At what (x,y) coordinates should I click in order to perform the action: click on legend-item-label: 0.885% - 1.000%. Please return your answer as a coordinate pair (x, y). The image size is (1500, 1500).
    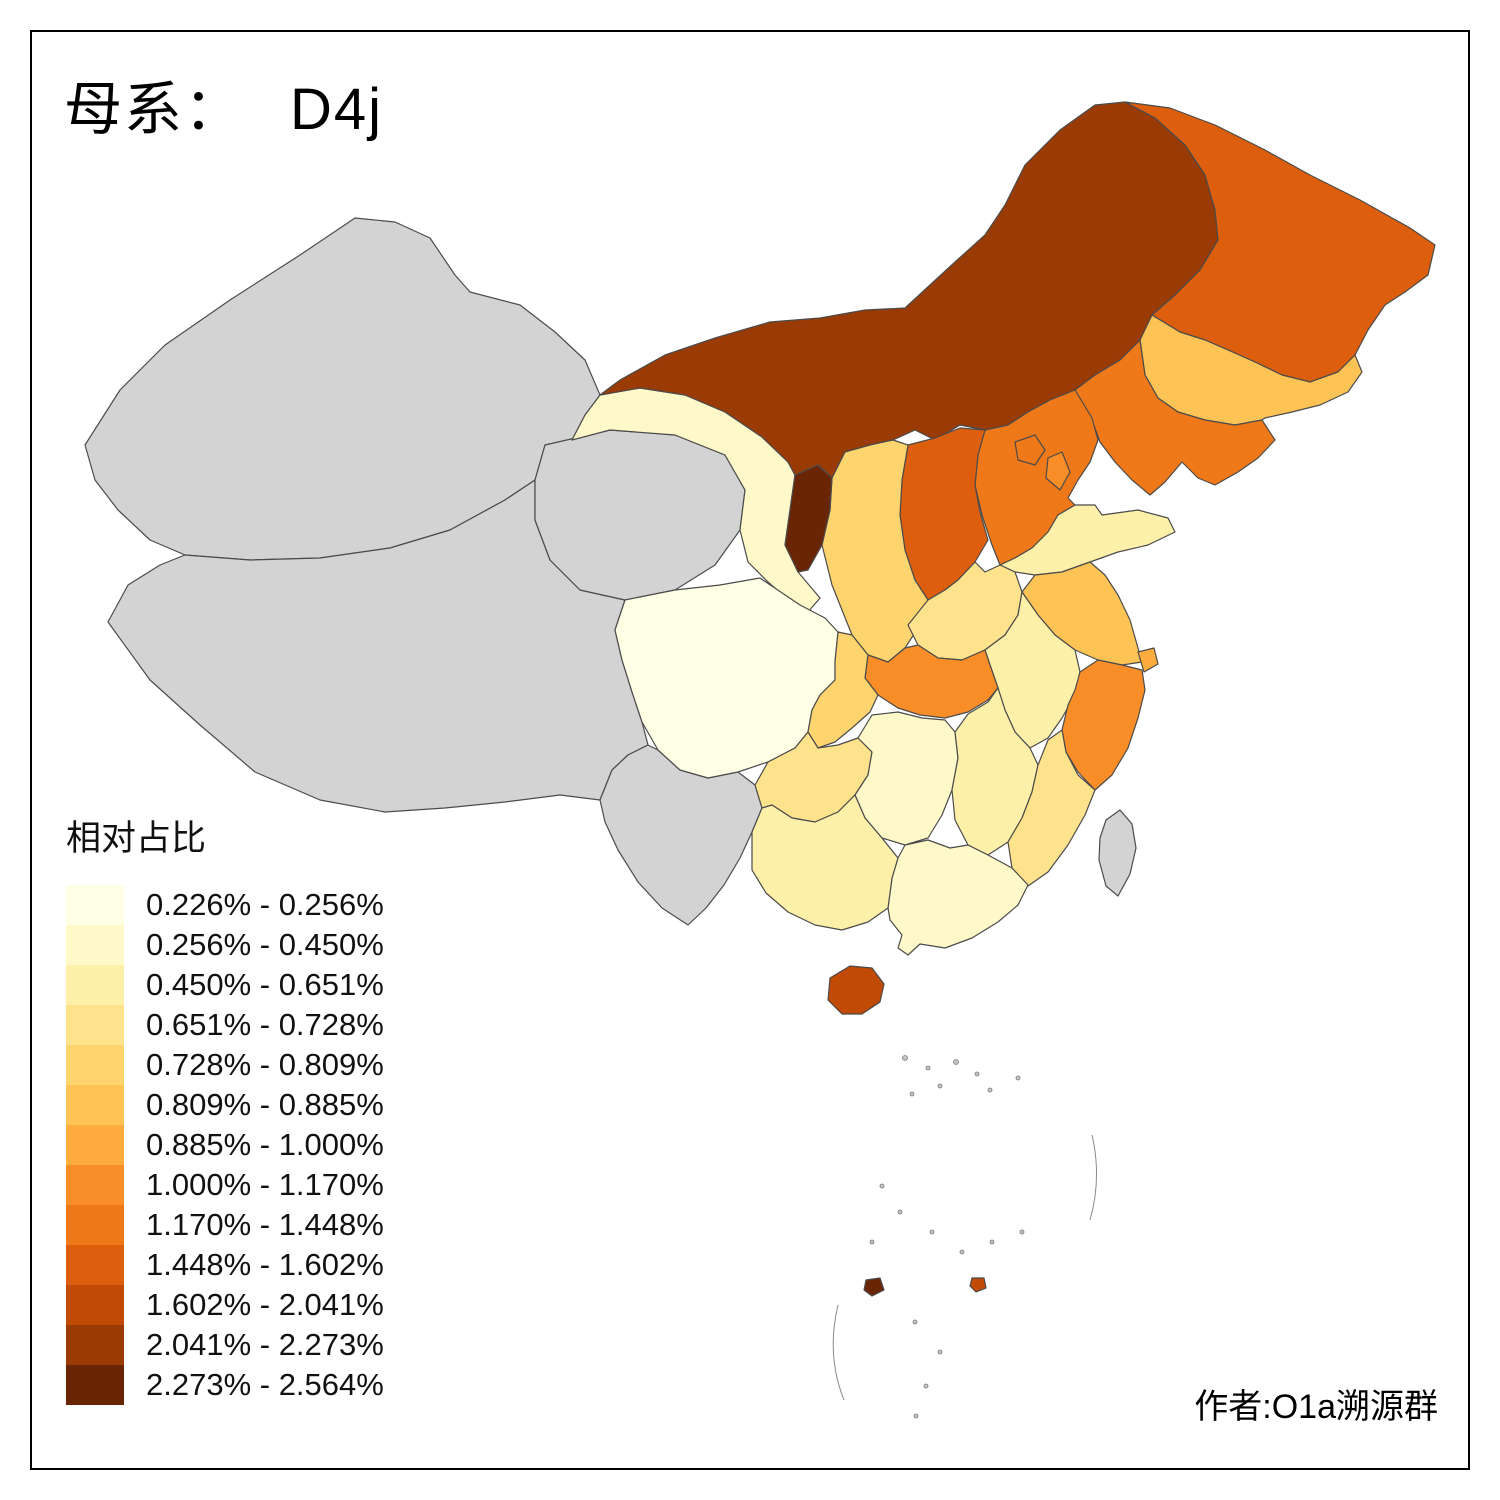
    Looking at the image, I should click on (265, 1144).